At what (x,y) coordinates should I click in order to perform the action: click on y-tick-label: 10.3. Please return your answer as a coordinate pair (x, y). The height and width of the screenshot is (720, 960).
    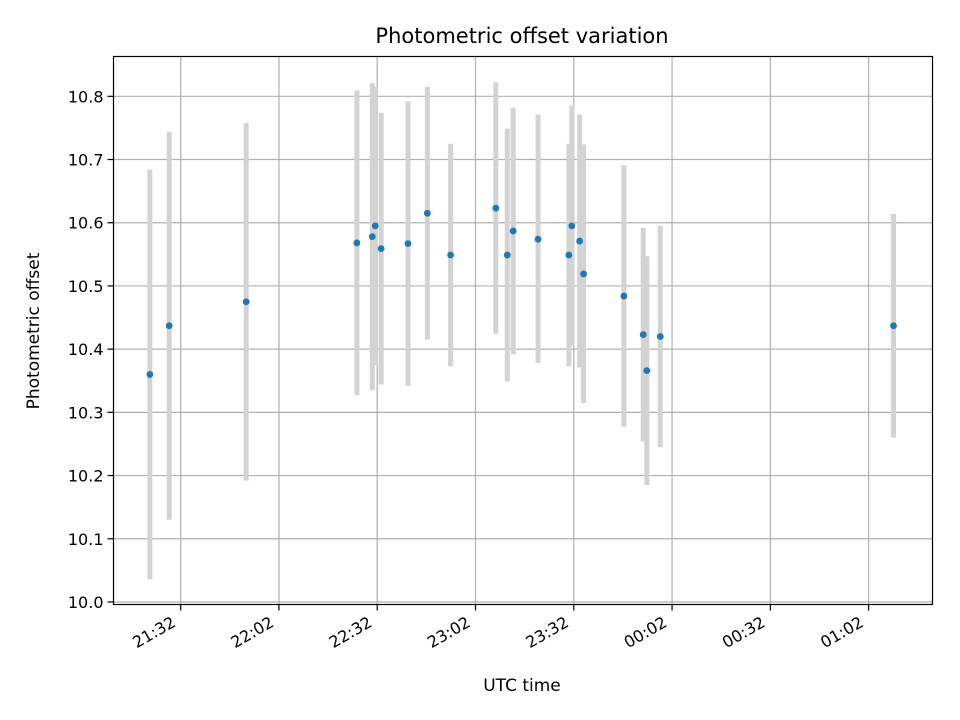
    Looking at the image, I should click on (86, 412).